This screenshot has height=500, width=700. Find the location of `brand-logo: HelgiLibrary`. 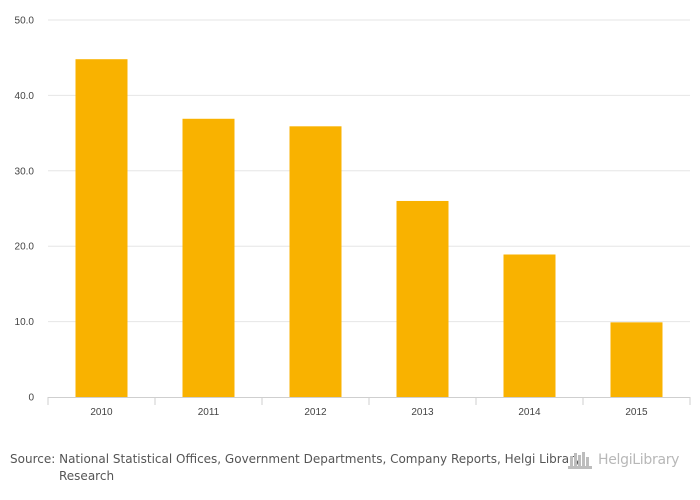

brand-logo: HelgiLibrary is located at coordinates (623, 460).